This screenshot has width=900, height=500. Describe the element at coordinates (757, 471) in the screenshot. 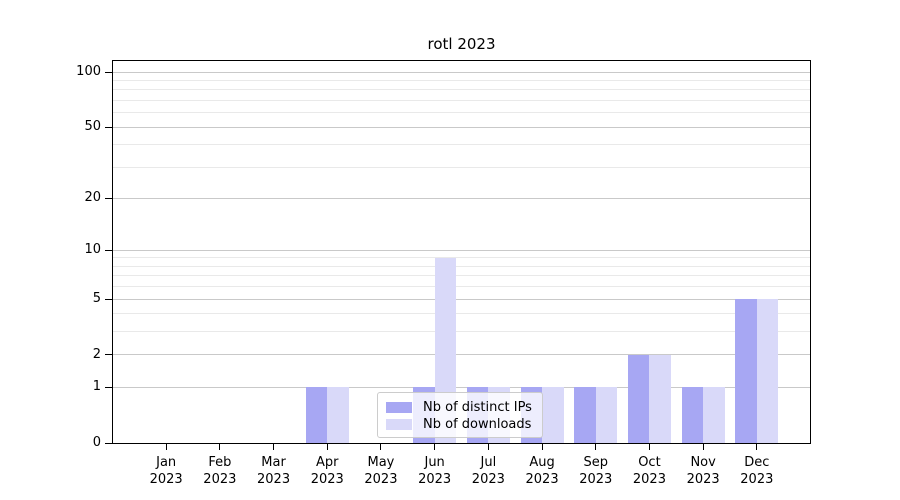

I see `x-tick-label: Dec 2023` at that location.